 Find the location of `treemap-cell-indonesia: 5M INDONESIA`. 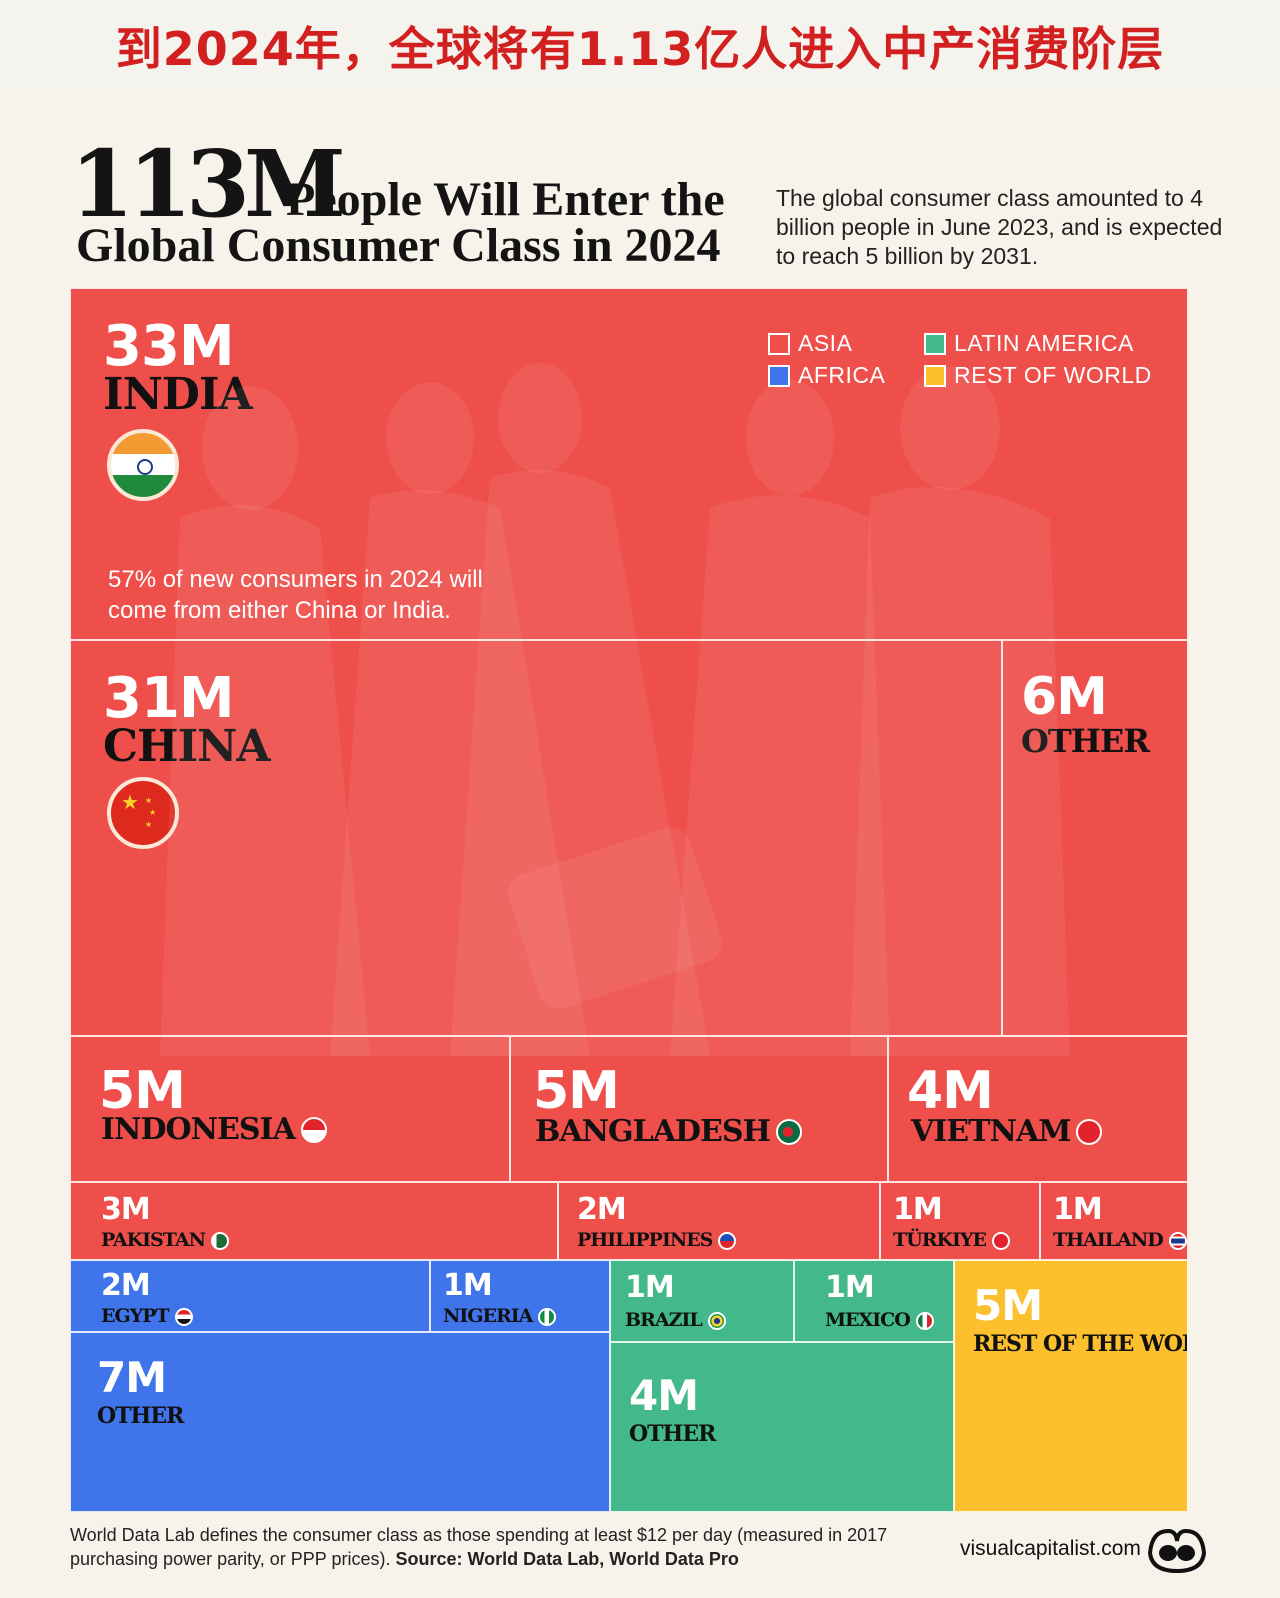

treemap-cell-indonesia: 5M INDONESIA is located at coordinates (290, 1109).